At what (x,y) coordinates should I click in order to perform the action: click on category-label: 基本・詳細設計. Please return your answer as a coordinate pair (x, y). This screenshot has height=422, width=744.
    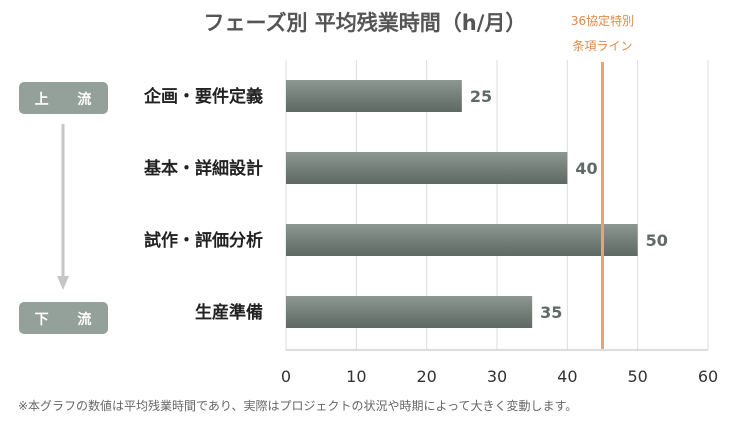
    Looking at the image, I should click on (203, 168).